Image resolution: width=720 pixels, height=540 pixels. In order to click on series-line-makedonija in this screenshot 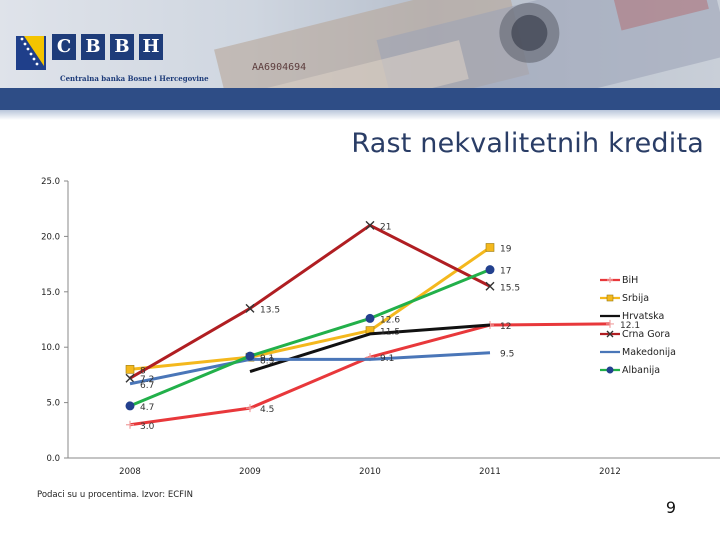, I will do `click(310, 368)`.